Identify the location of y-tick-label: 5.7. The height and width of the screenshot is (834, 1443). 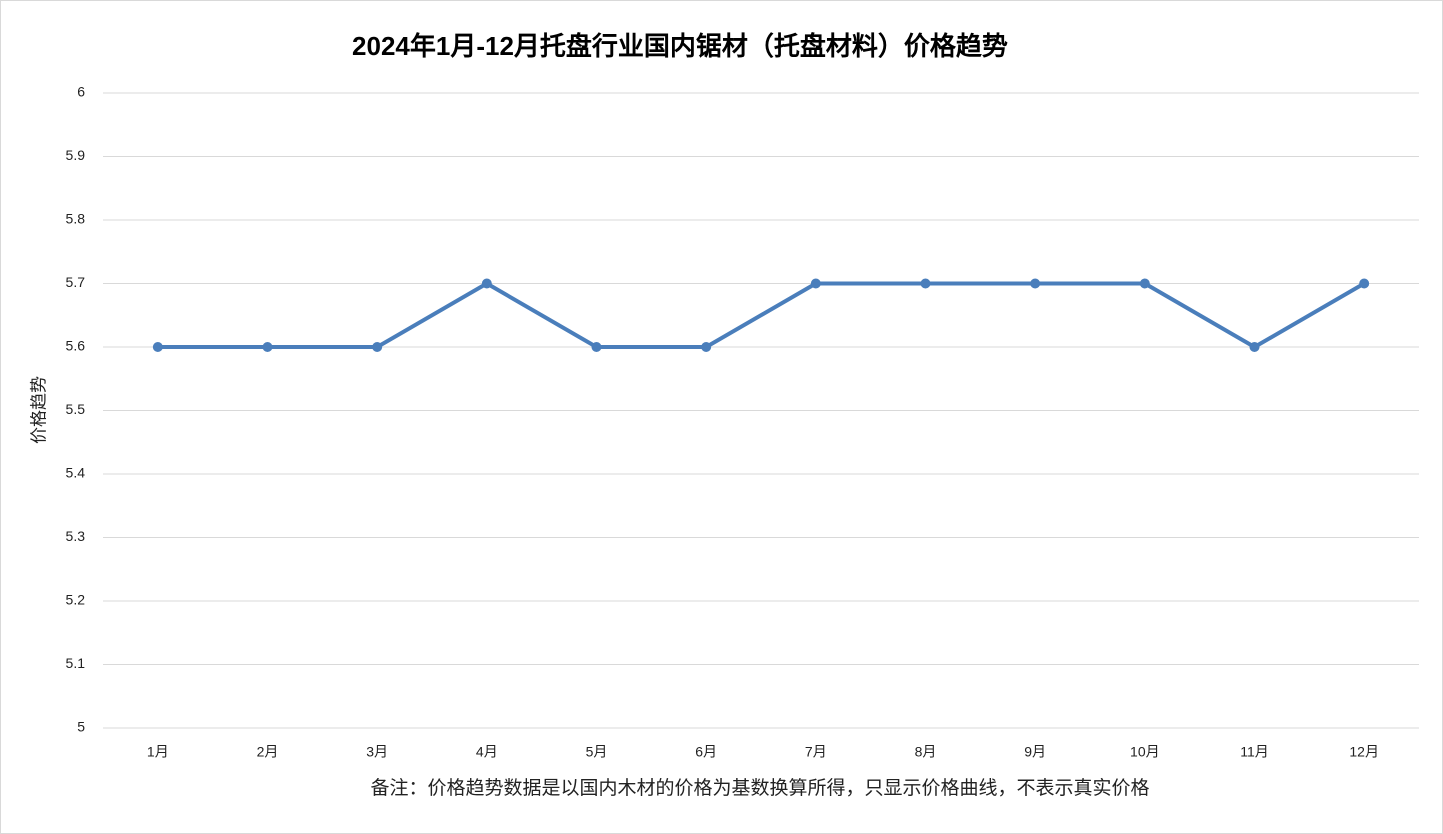
(76, 282).